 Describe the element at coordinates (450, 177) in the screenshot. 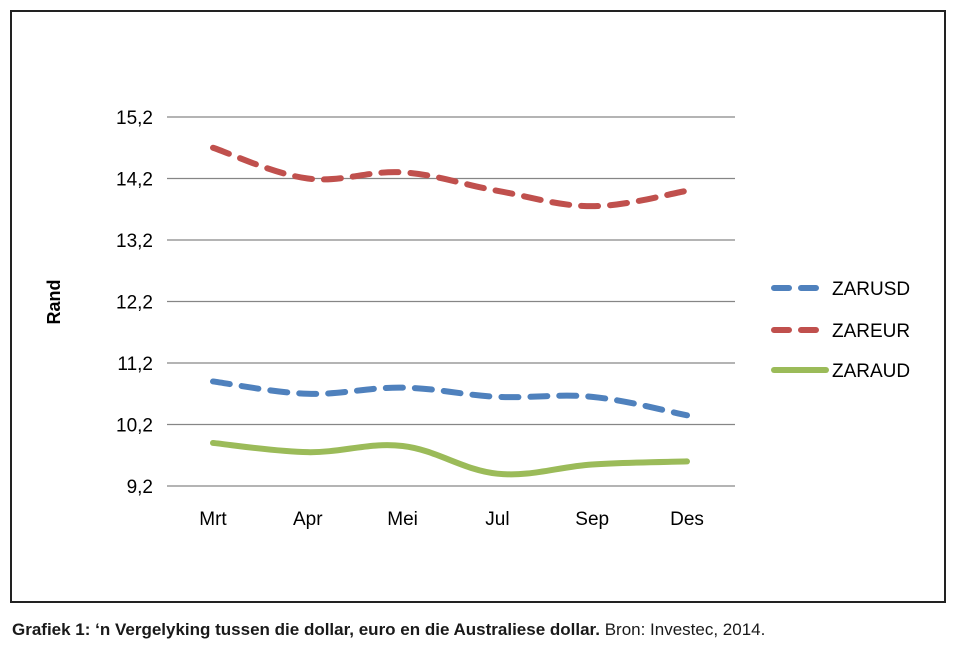

I see `series-line-zareur` at that location.